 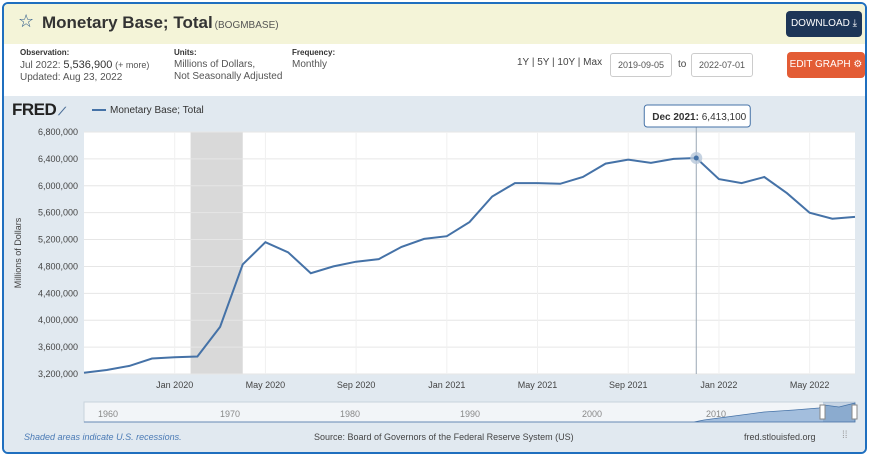 I want to click on x-tick-label: Jan 2021, so click(x=446, y=385).